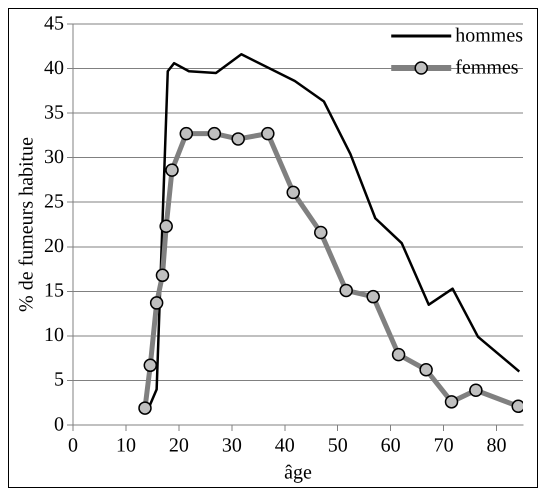 The image size is (550, 500). Describe the element at coordinates (54, 67) in the screenshot. I see `y-tick-label: 40` at that location.